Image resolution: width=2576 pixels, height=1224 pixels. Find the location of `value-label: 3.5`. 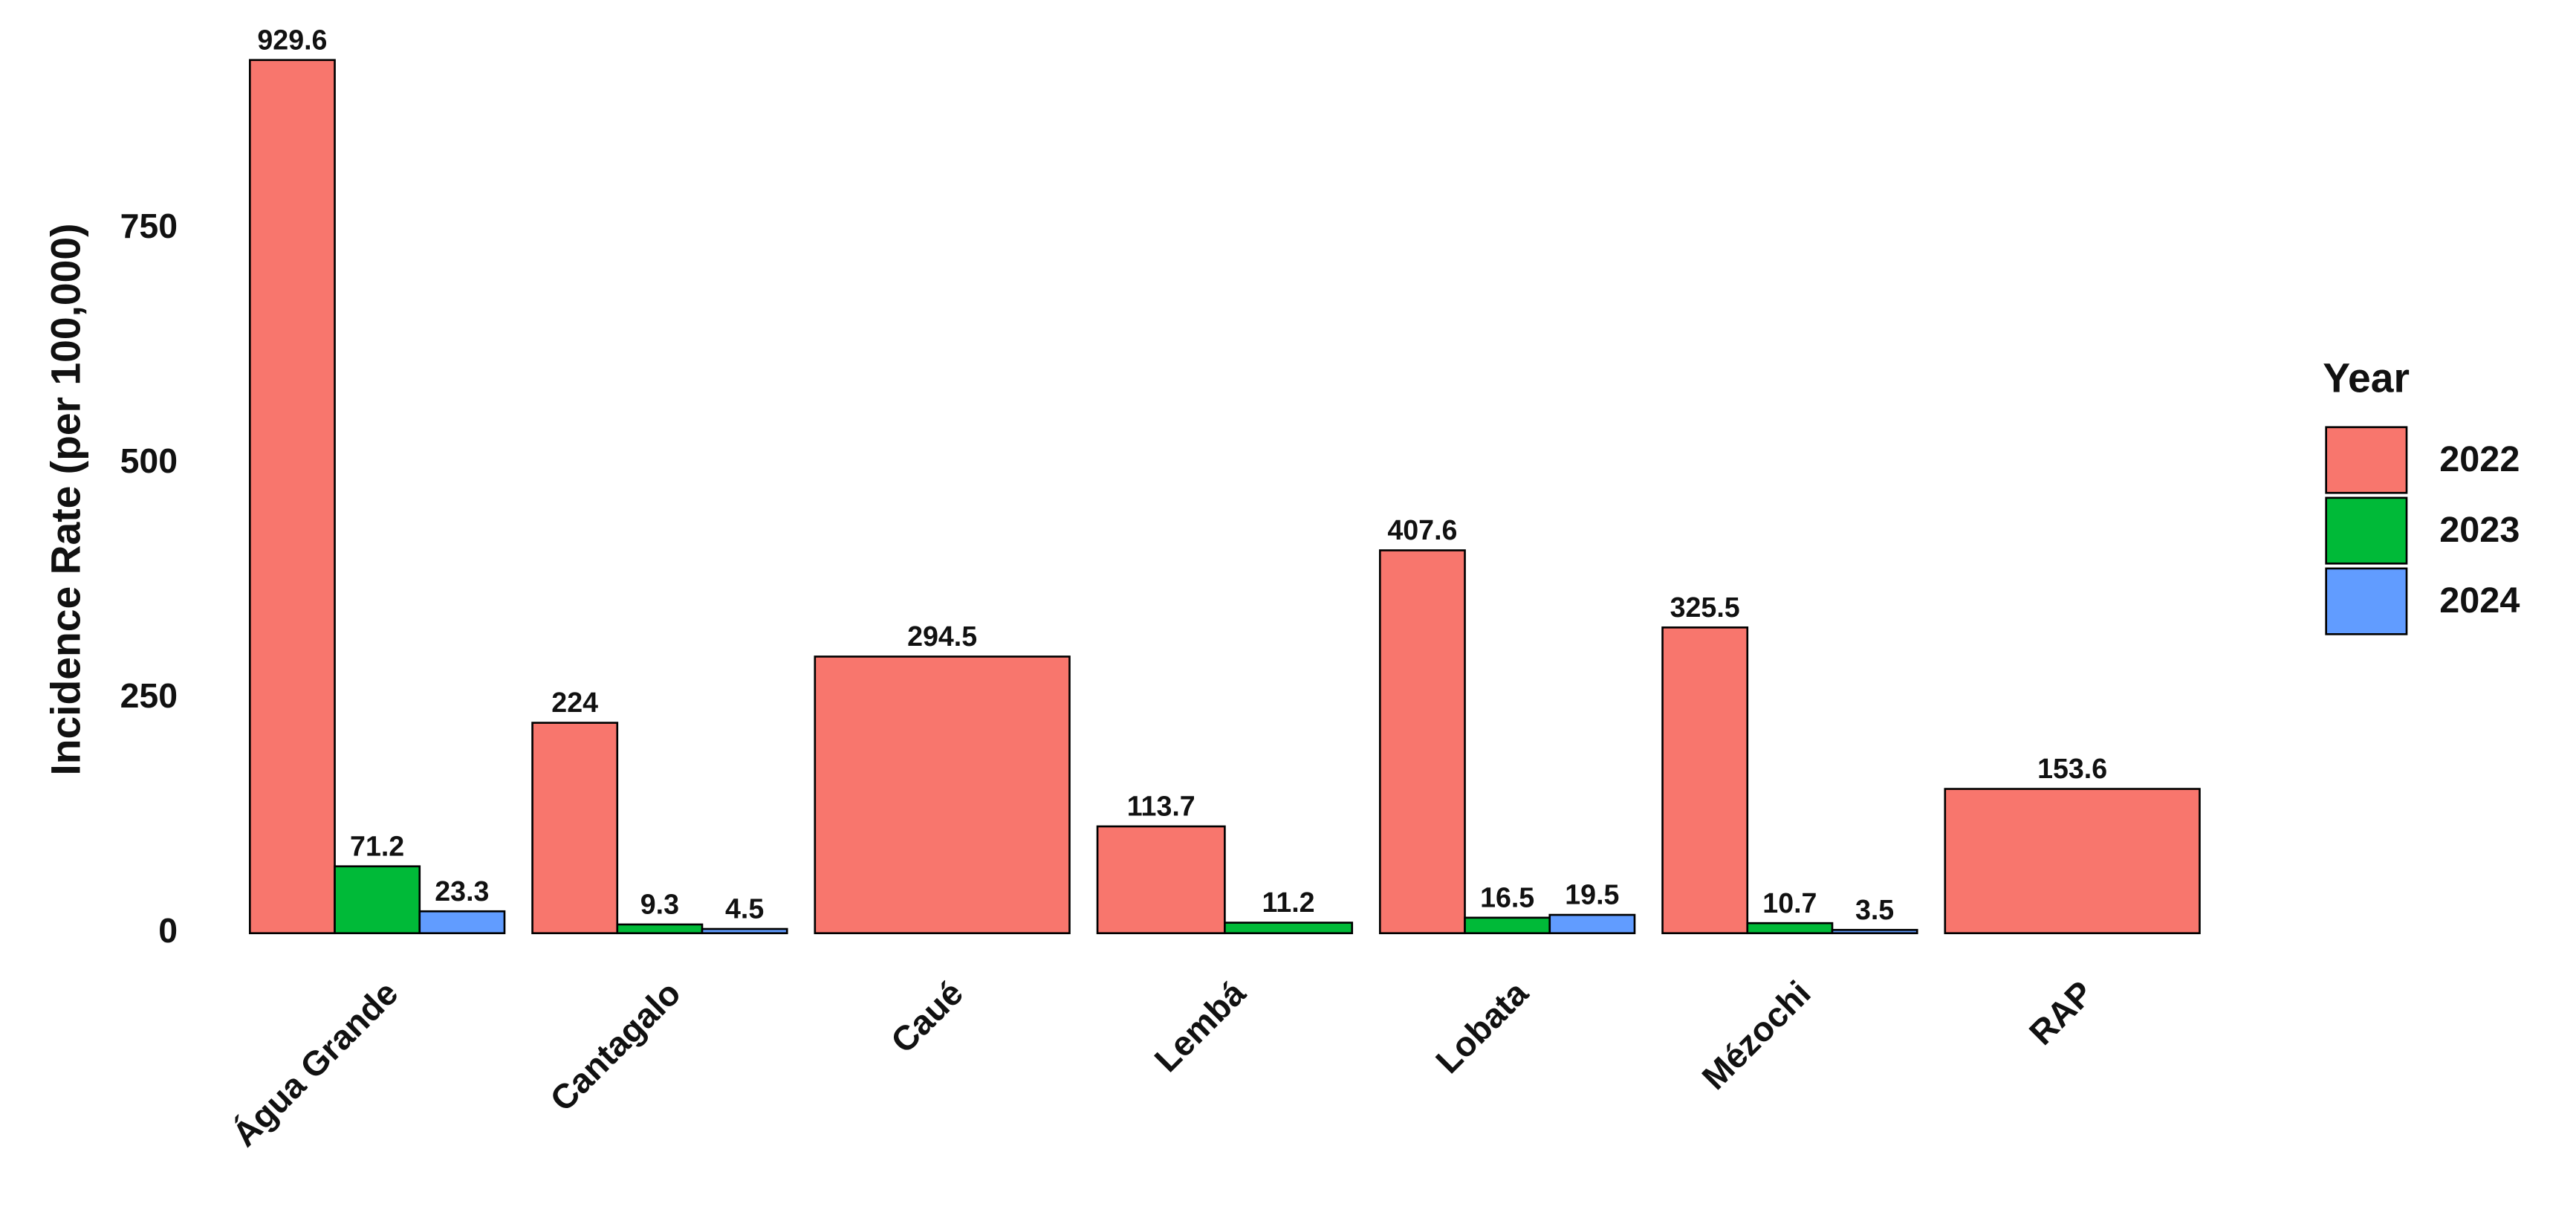

value-label: 3.5 is located at coordinates (1874, 910).